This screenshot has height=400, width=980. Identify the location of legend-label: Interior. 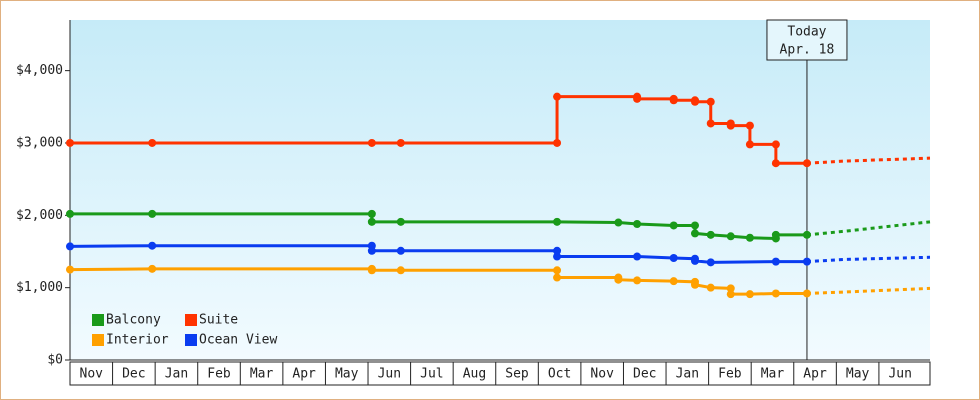
(137, 340).